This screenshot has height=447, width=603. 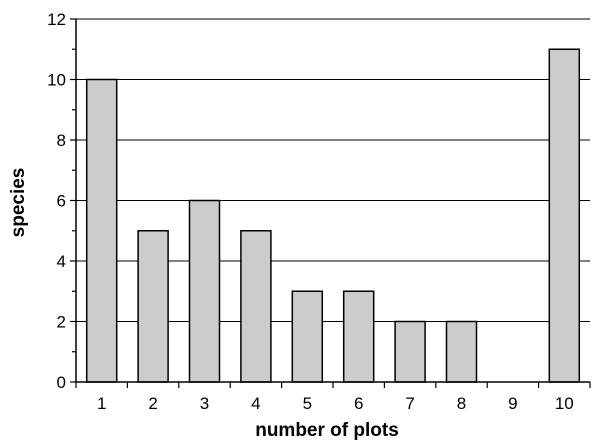 What do you see at coordinates (512, 403) in the screenshot?
I see `x-tick-label: 9` at bounding box center [512, 403].